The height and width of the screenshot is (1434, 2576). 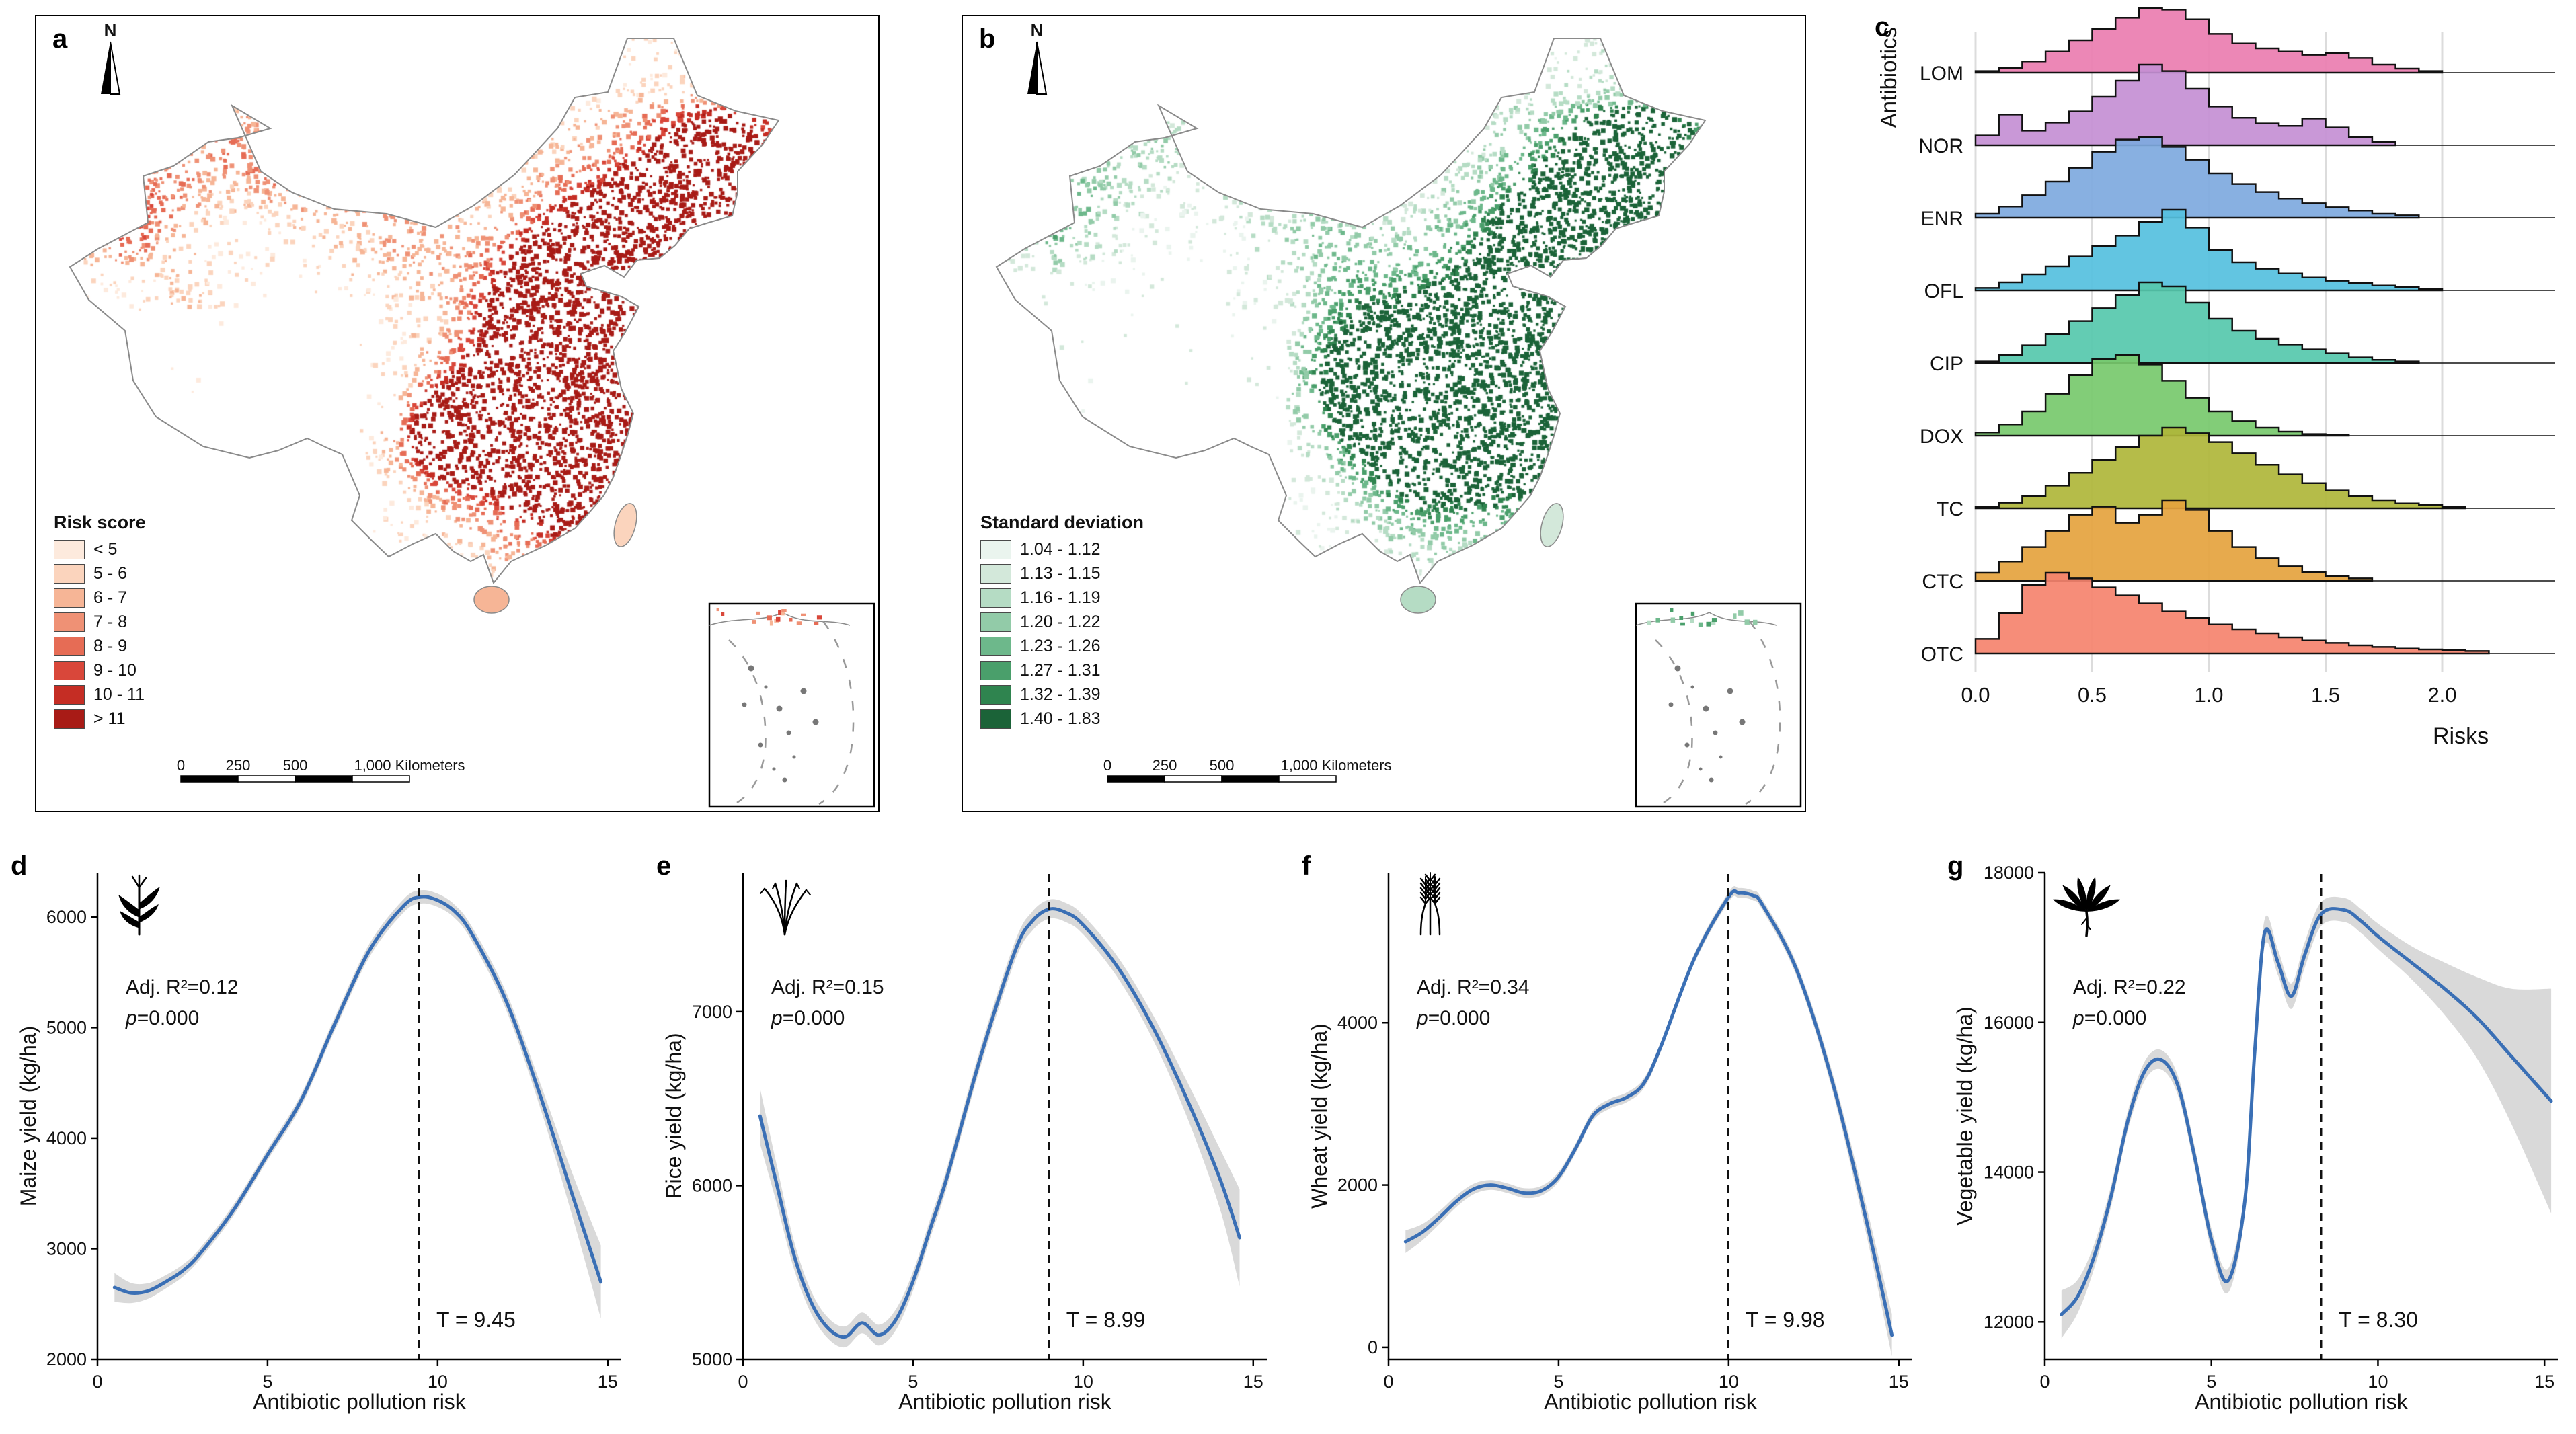 What do you see at coordinates (2378, 1320) in the screenshot?
I see `t-threshold-annotation: T = 8.30` at bounding box center [2378, 1320].